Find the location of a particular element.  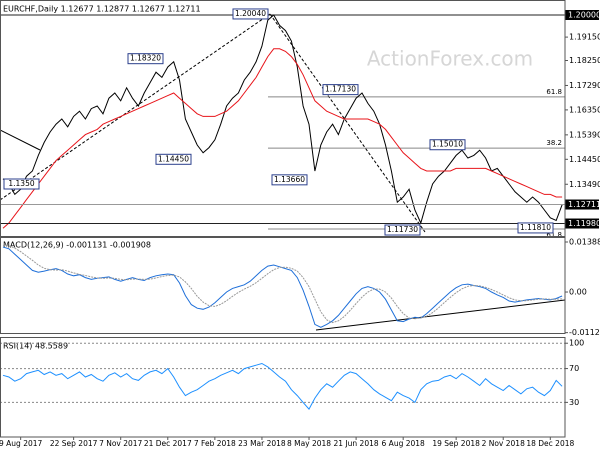

annotation-label: 1.1350 is located at coordinates (21, 183).